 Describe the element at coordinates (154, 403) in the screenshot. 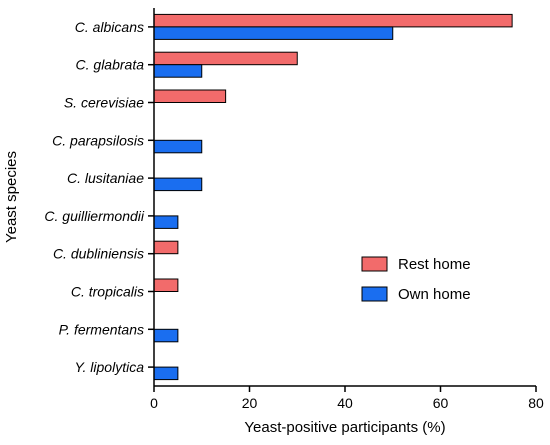

I see `x-tick-label: 0` at that location.